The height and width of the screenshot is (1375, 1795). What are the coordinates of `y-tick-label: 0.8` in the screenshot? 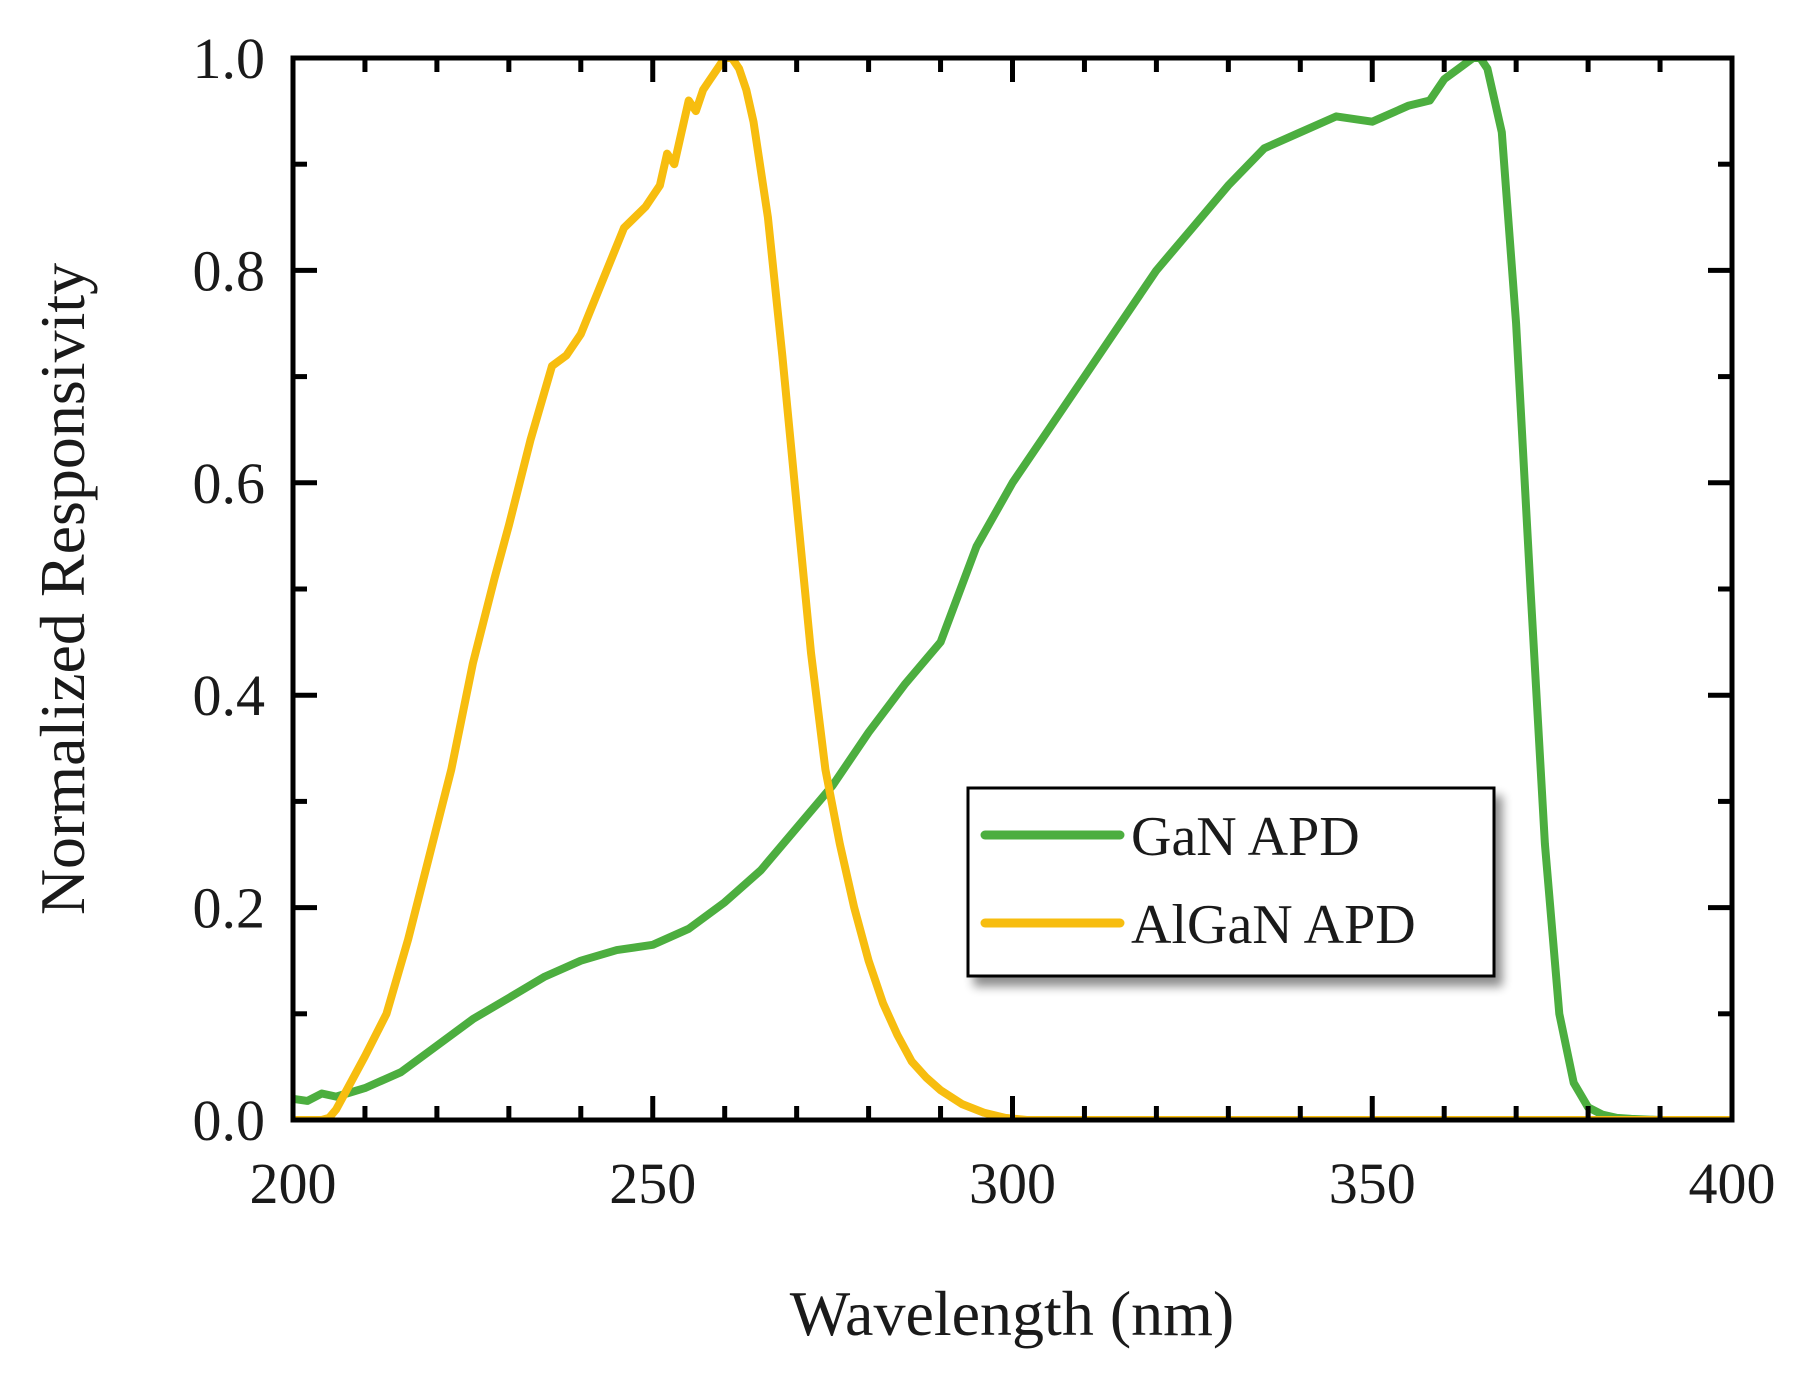 It's located at (229, 270).